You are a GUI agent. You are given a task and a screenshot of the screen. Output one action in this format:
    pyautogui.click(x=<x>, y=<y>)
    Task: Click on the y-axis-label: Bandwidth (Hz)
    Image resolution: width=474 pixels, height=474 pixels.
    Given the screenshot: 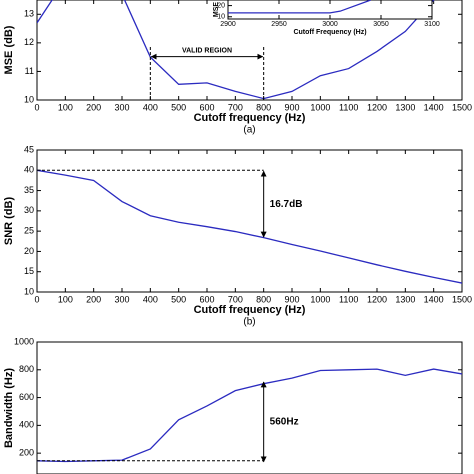 What is the action you would take?
    pyautogui.click(x=9, y=408)
    